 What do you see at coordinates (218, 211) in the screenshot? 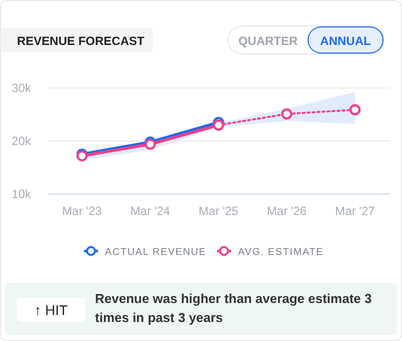
I see `x-tick-label: Mar '25` at bounding box center [218, 211].